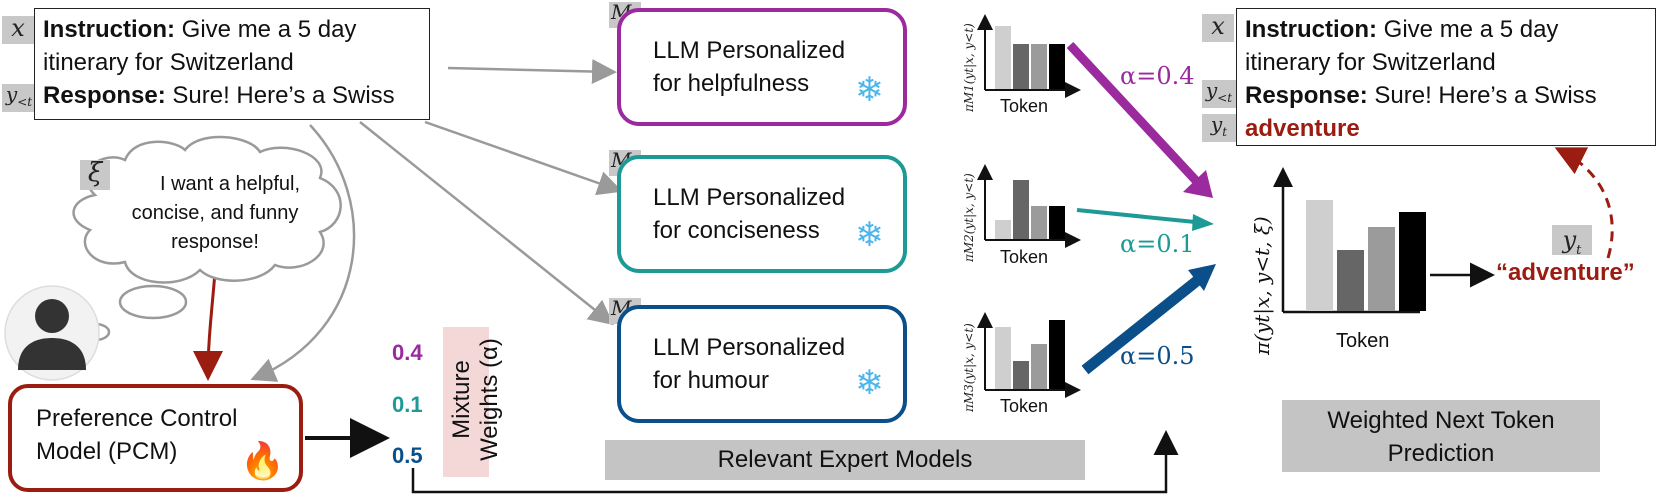  What do you see at coordinates (109, 29) in the screenshot?
I see `instruction-label: Instruction:` at bounding box center [109, 29].